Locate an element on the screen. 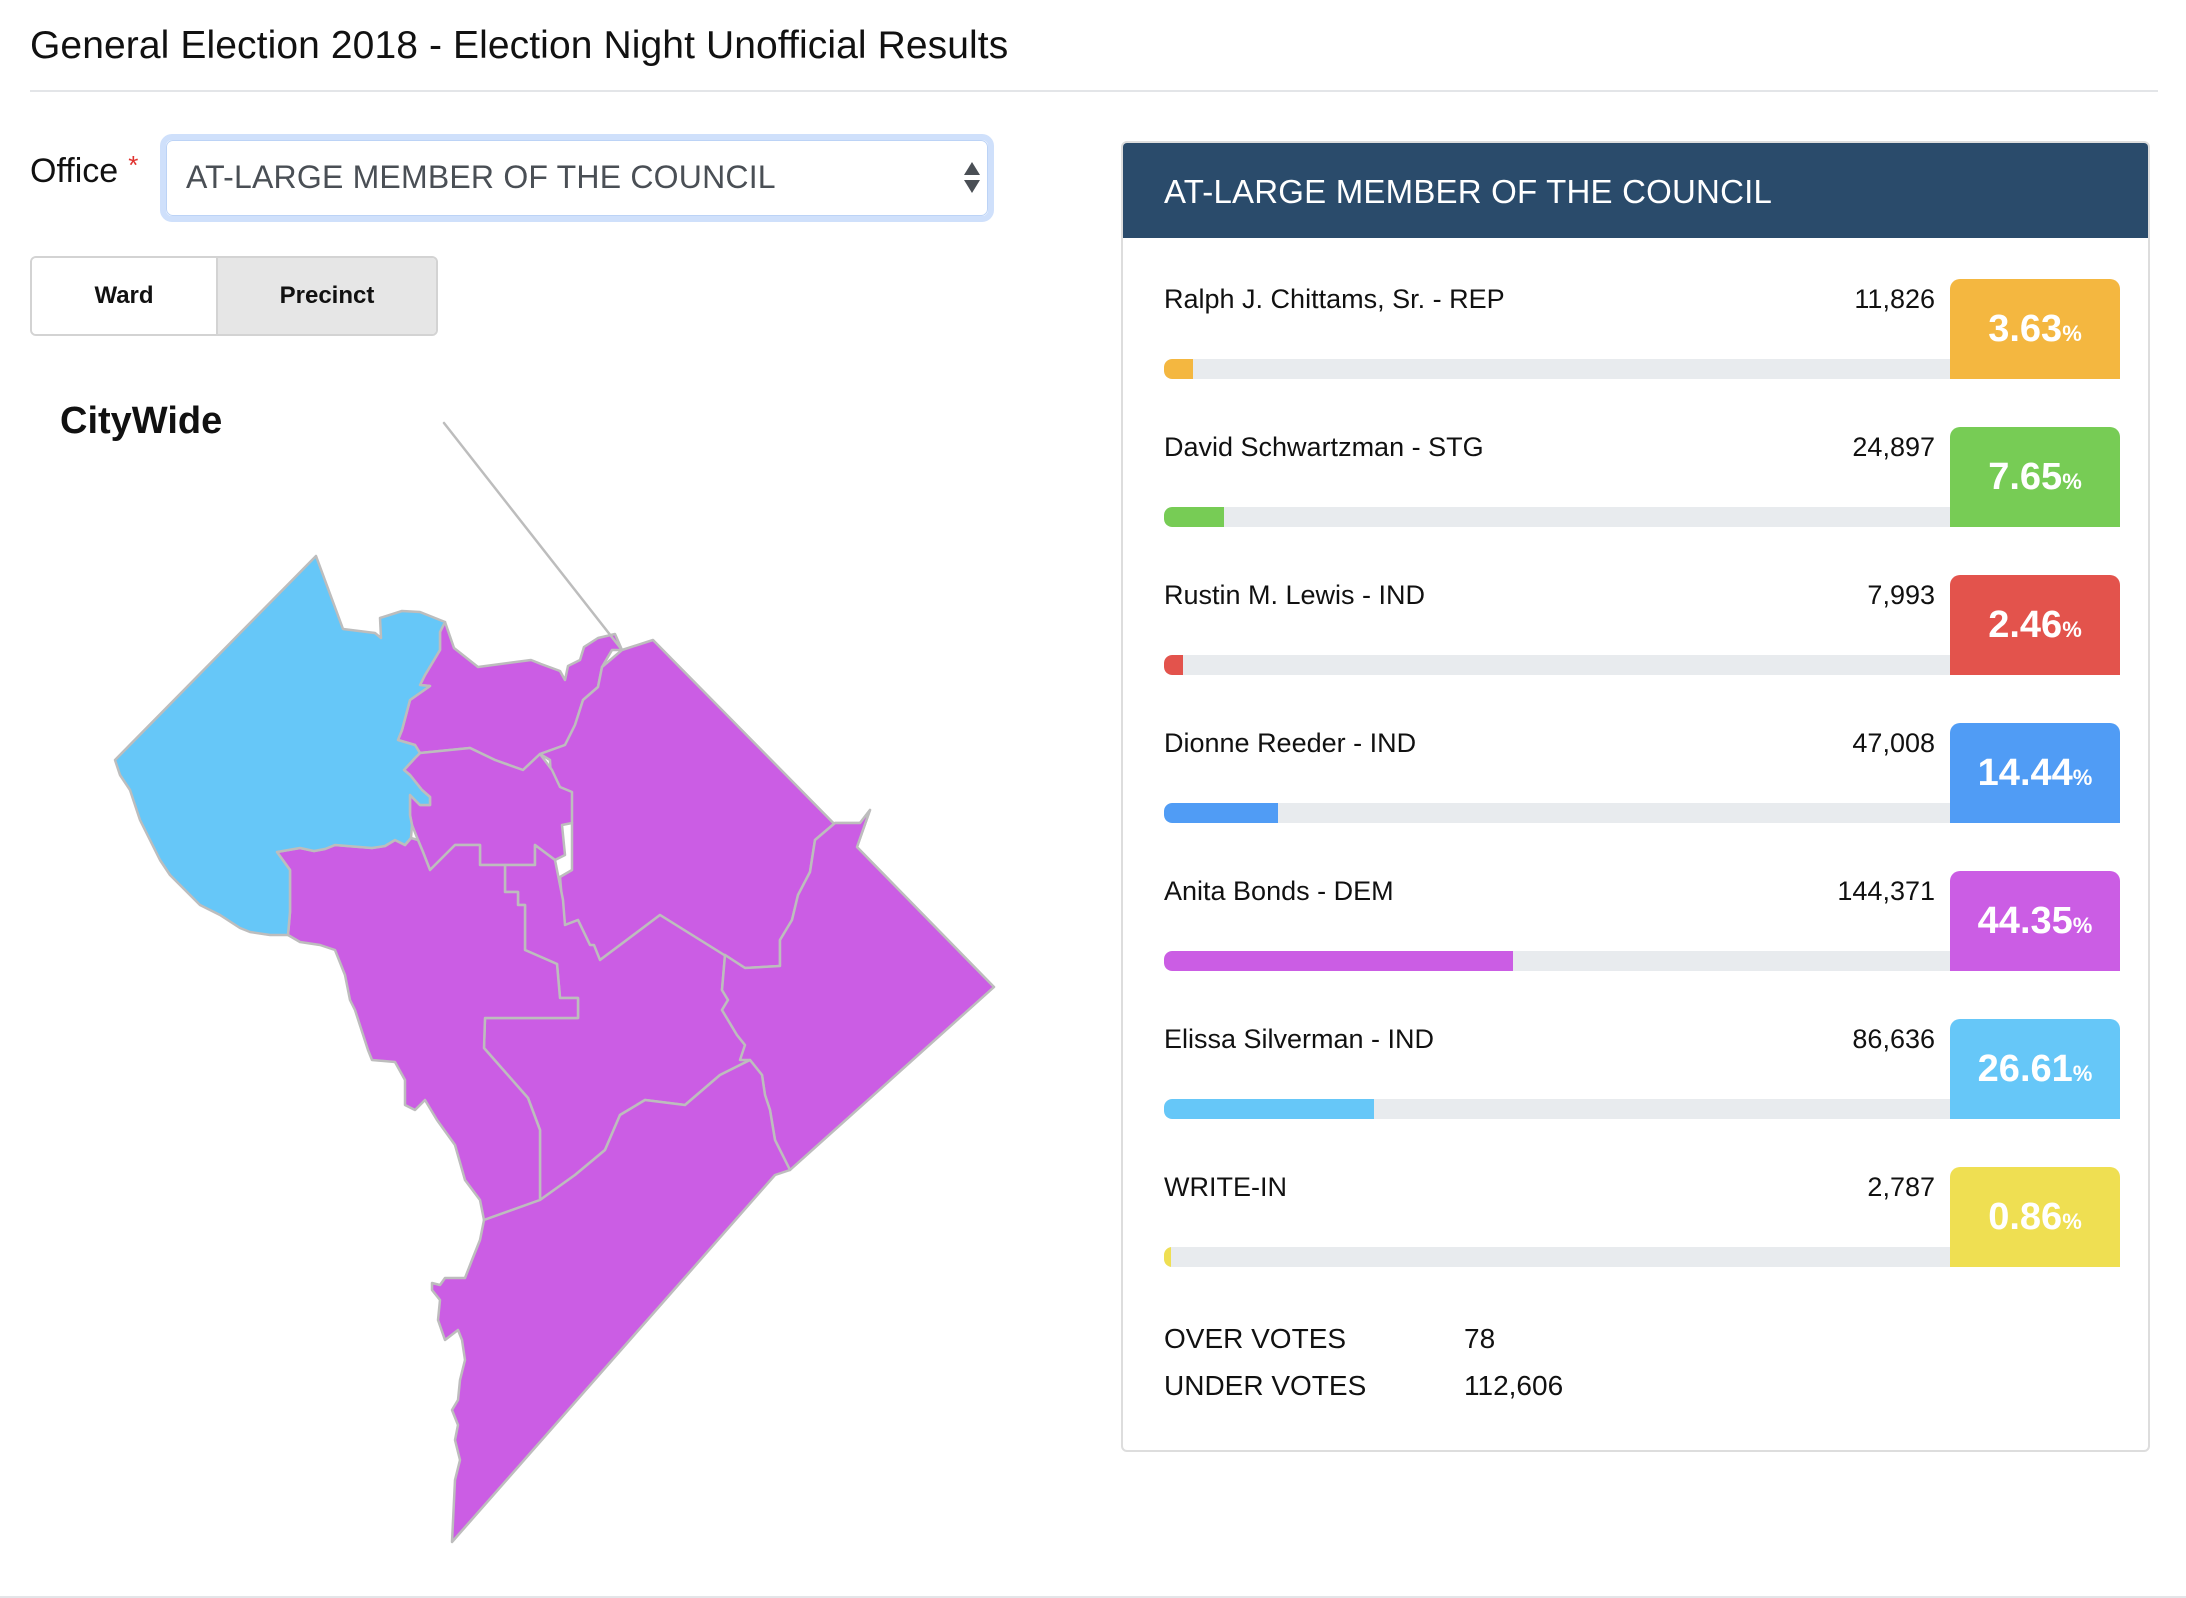 This screenshot has width=2186, height=1598. candidate-votes: 7,993 is located at coordinates (1901, 595).